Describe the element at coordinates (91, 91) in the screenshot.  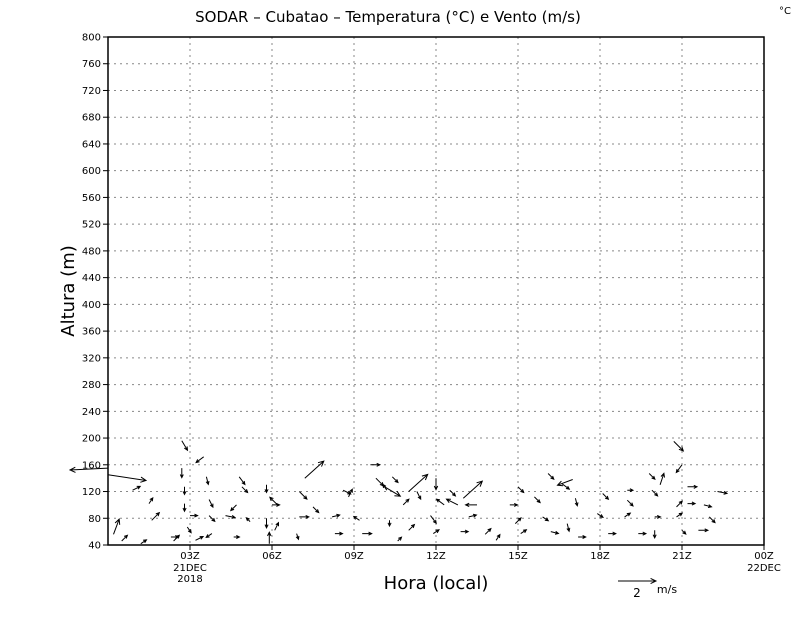
I see `y-tick-label: 720` at that location.